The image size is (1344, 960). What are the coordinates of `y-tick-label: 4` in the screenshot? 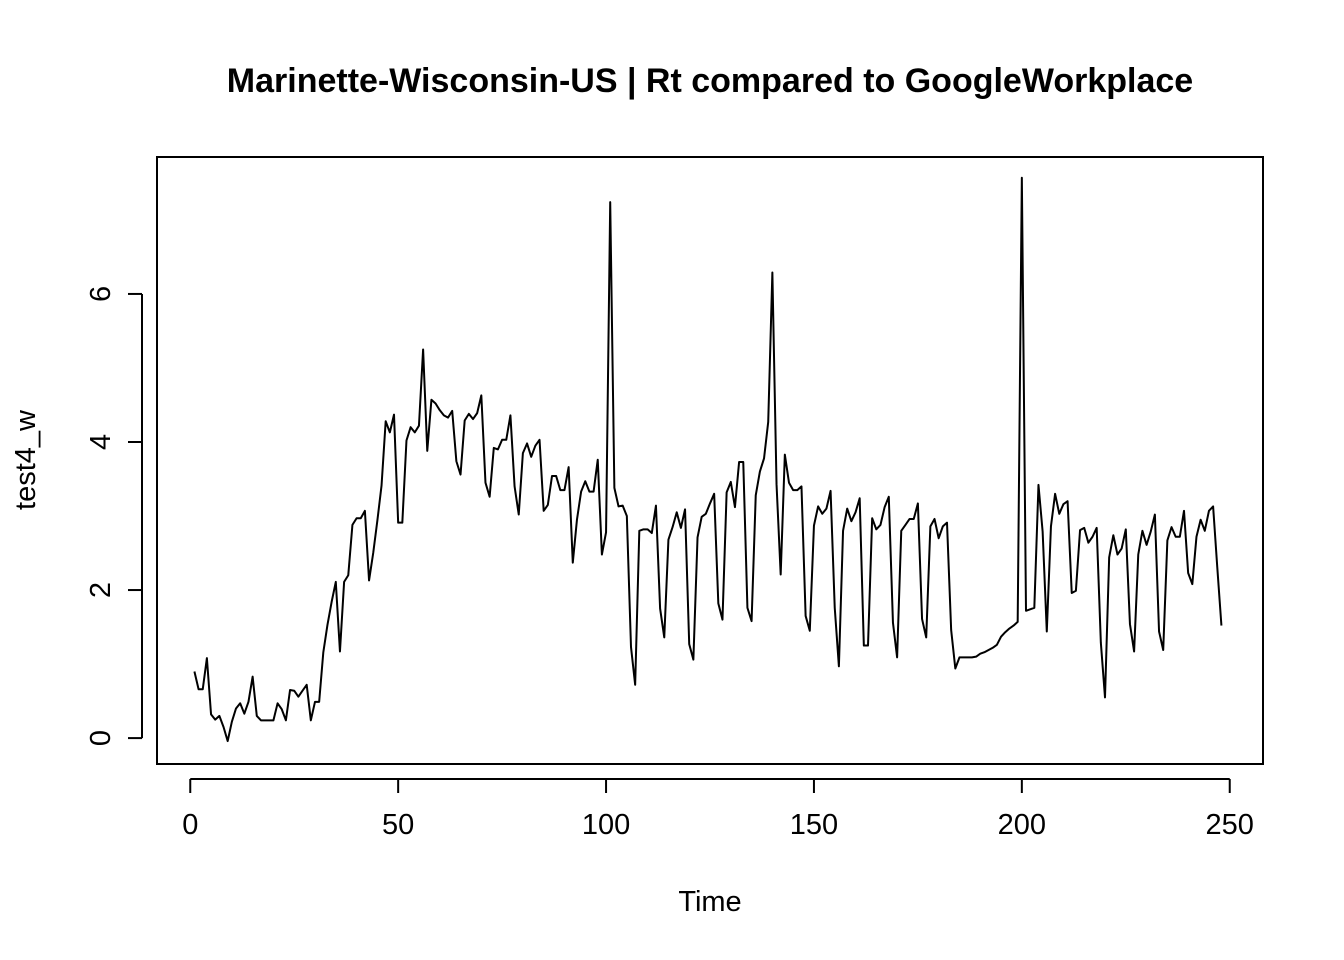 It's located at (101, 442).